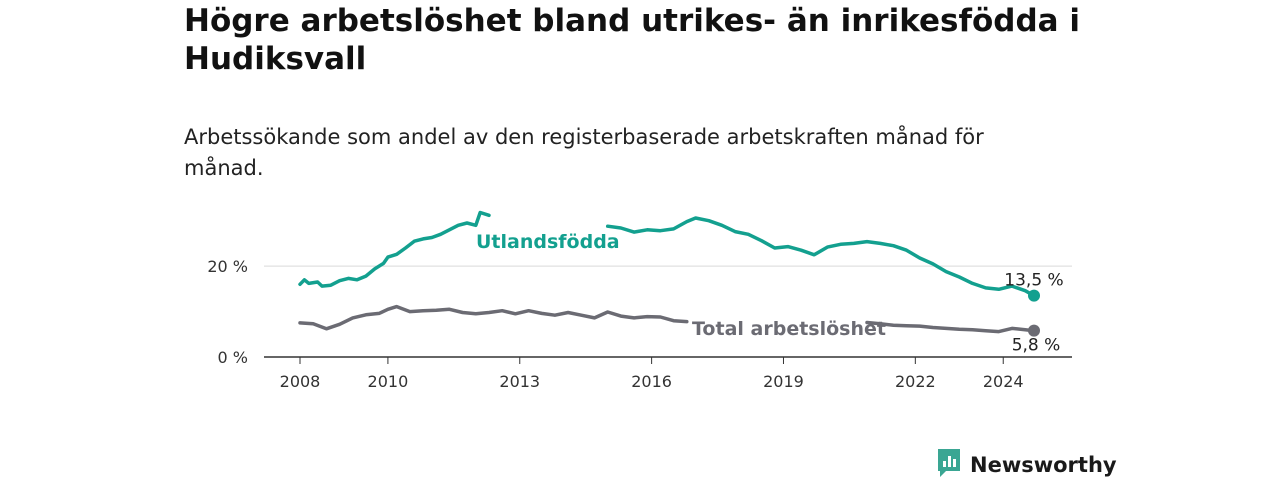  I want to click on x-tick-label: 2016, so click(651, 381).